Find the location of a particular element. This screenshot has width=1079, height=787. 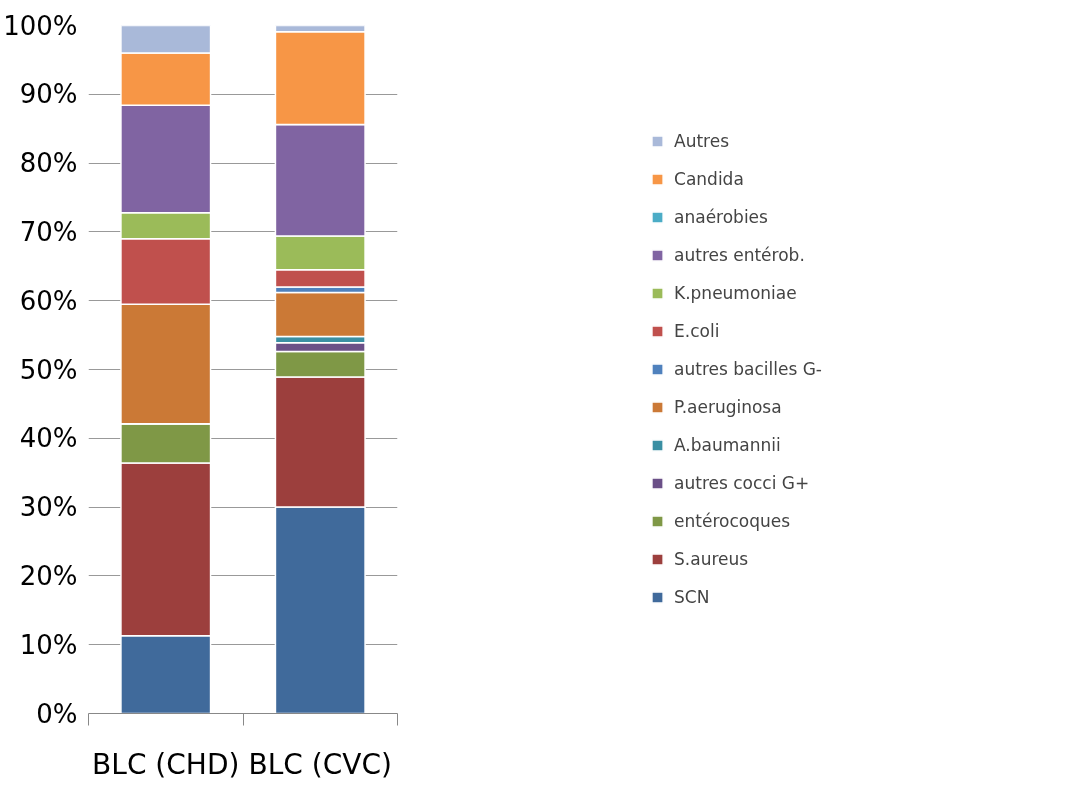

y-tick-label: 70% is located at coordinates (48, 231).